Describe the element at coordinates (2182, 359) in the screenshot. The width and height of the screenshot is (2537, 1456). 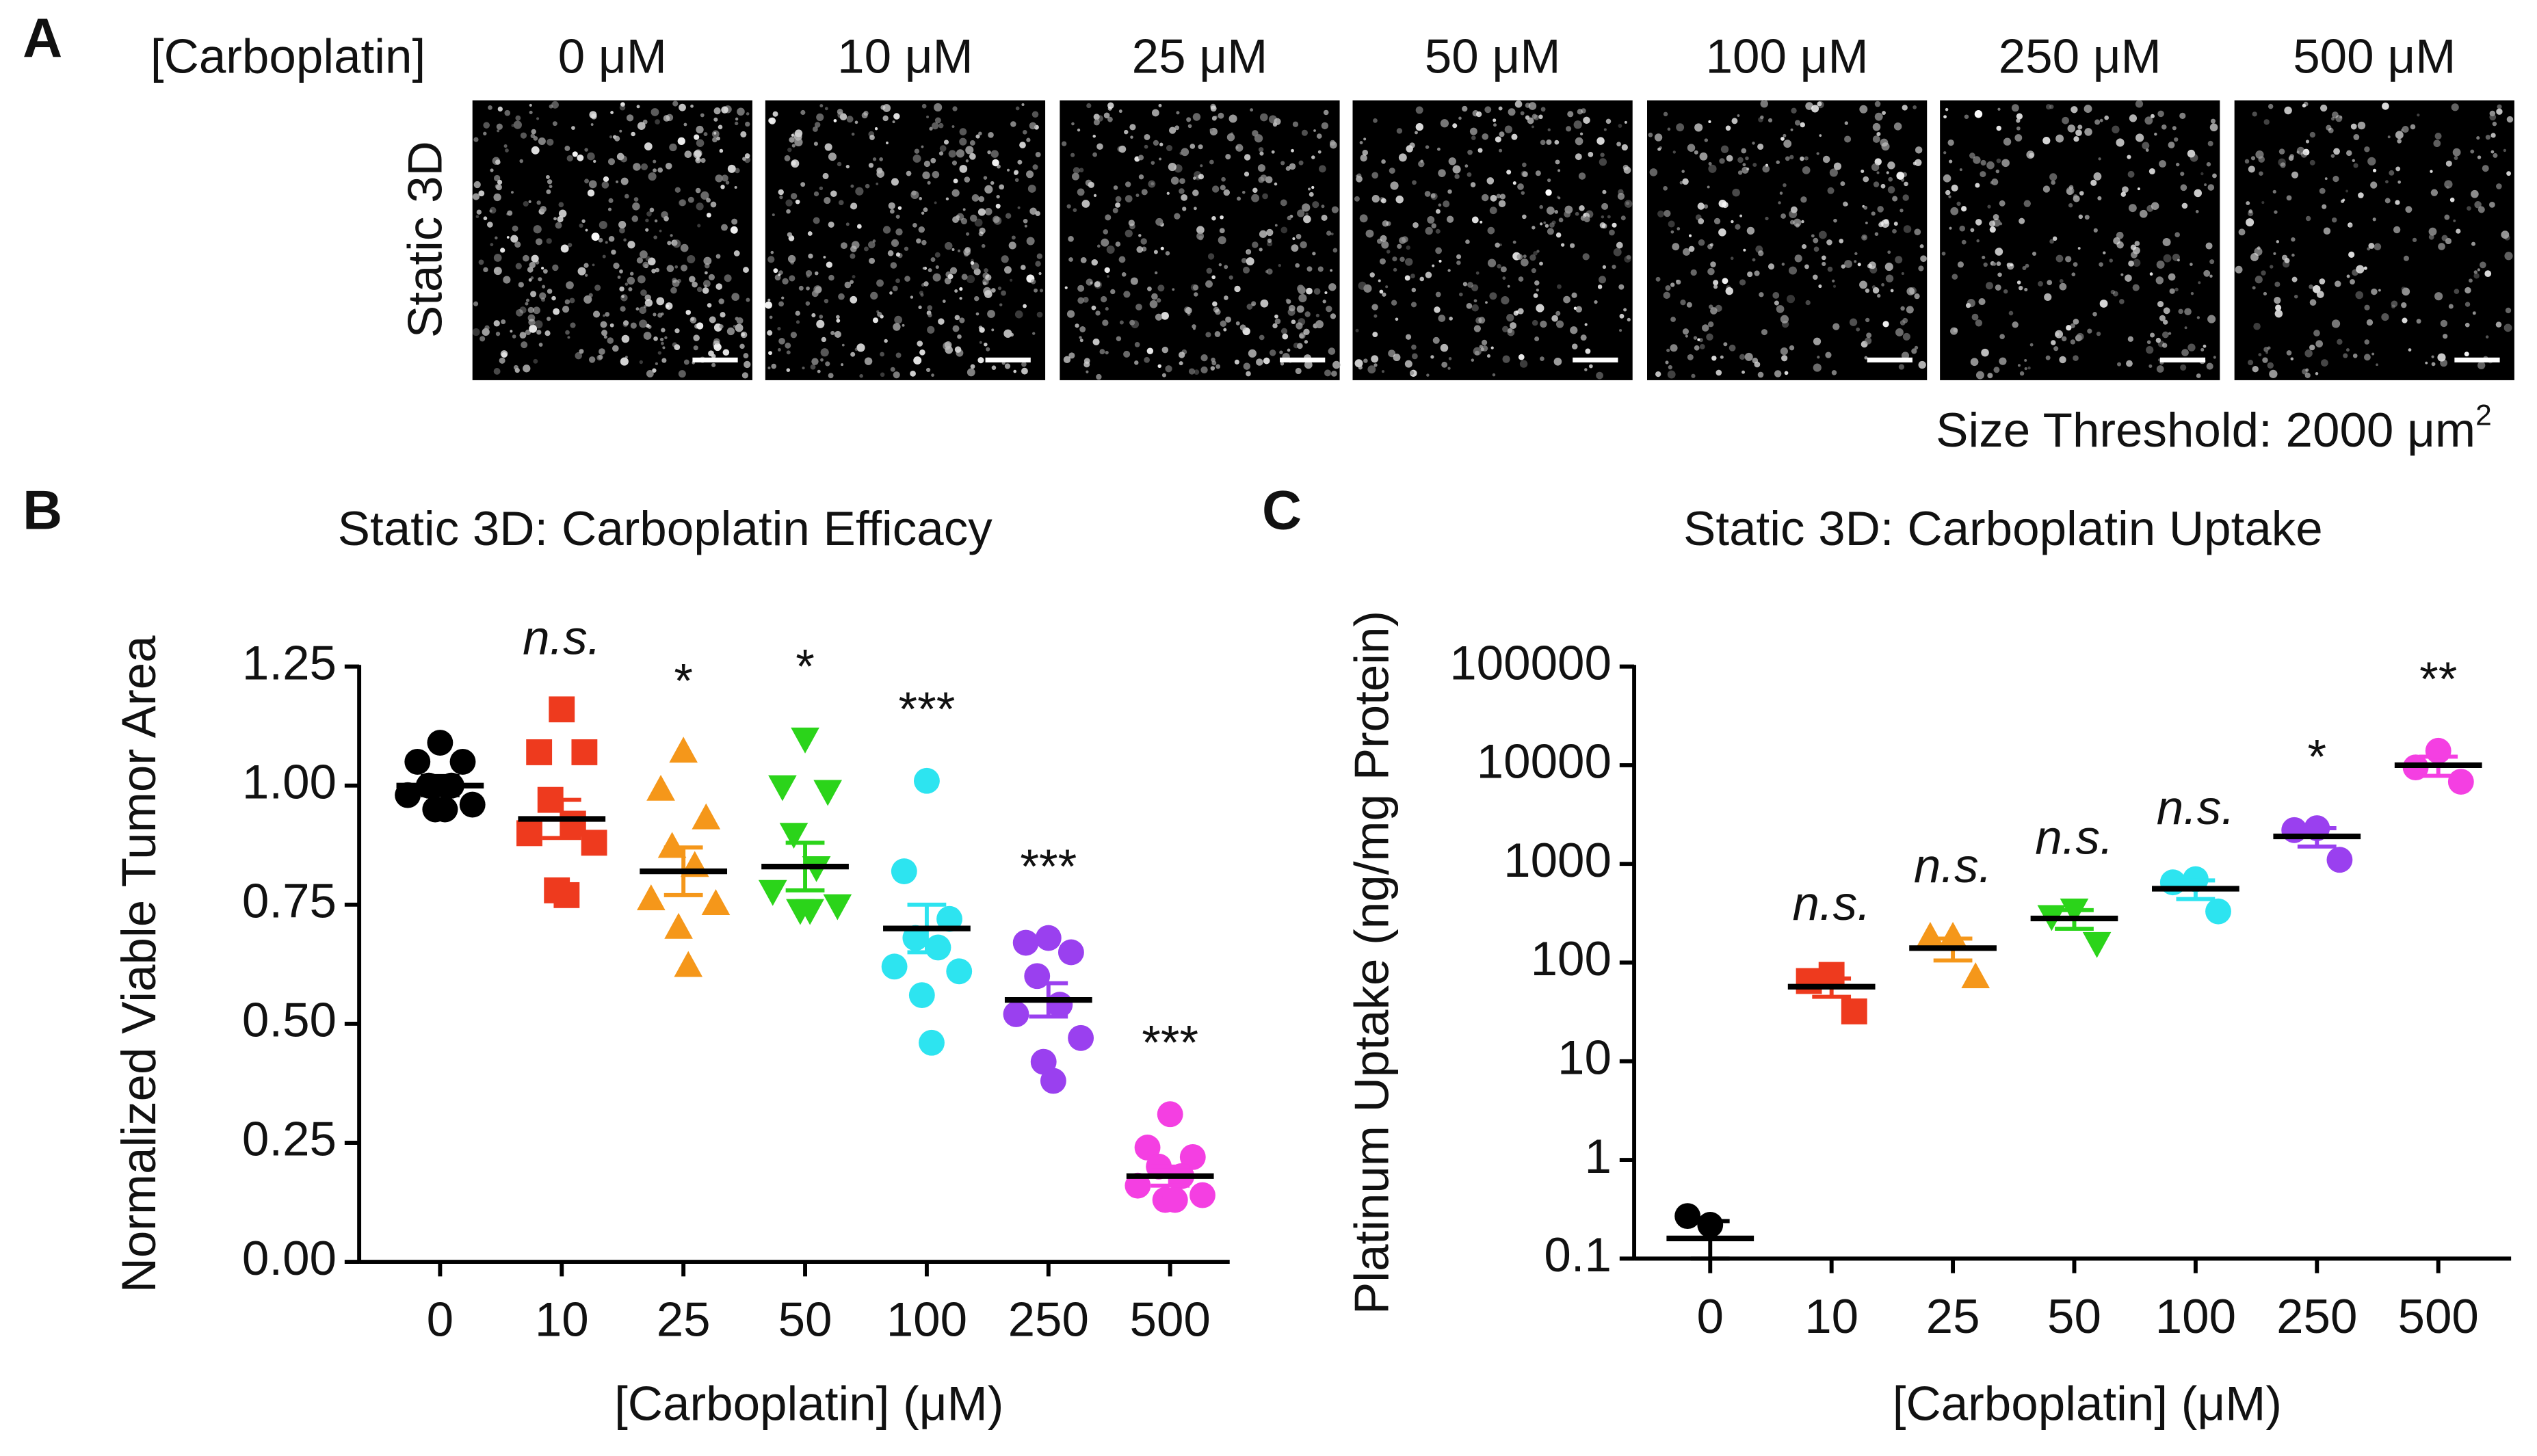
I see `scale-bar` at that location.